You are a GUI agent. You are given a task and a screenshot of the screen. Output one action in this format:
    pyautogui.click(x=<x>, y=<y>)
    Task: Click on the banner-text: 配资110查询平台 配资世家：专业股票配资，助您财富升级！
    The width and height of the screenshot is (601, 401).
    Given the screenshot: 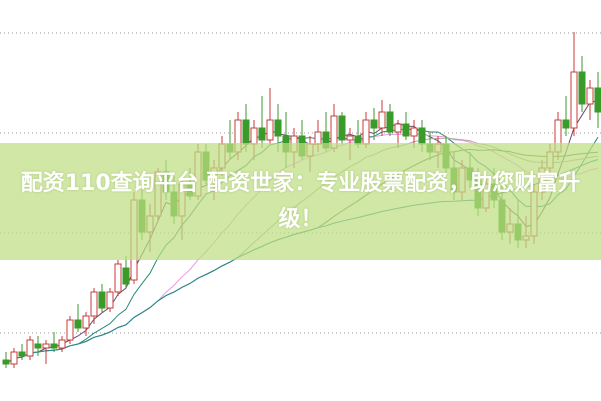 What is the action you would take?
    pyautogui.click(x=300, y=201)
    